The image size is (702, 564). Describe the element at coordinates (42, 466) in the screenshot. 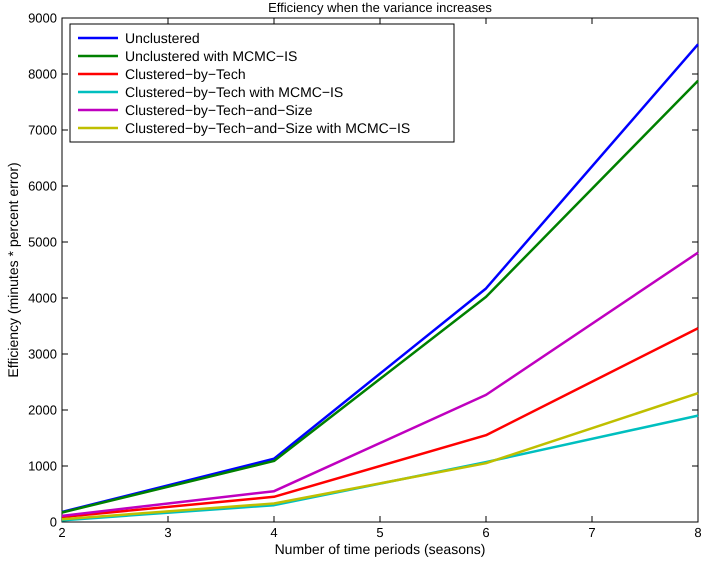

I see `y-tick-label: 1000` at that location.